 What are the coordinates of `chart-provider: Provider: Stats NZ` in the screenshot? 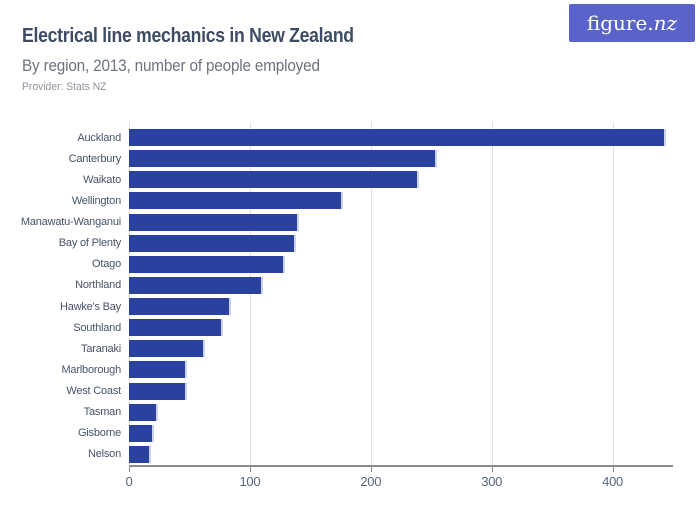 It's located at (64, 87).